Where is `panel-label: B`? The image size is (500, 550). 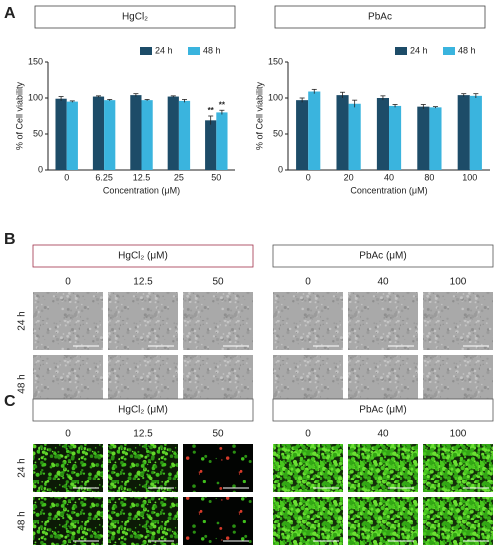 panel-label: B is located at coordinates (10, 239).